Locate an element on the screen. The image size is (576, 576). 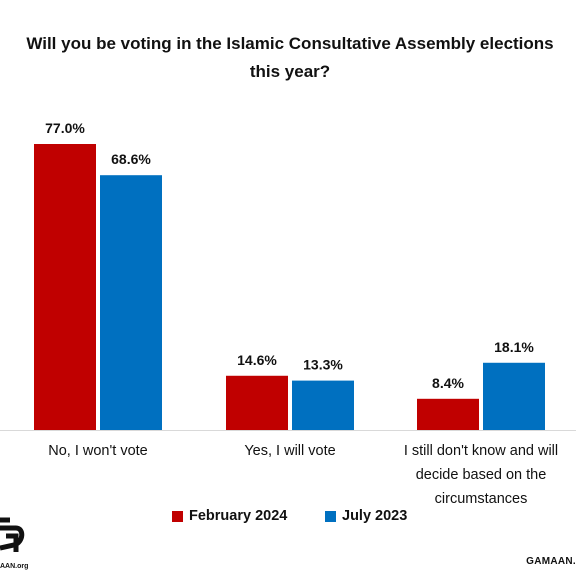
data-label: 68.6% is located at coordinates (131, 159).